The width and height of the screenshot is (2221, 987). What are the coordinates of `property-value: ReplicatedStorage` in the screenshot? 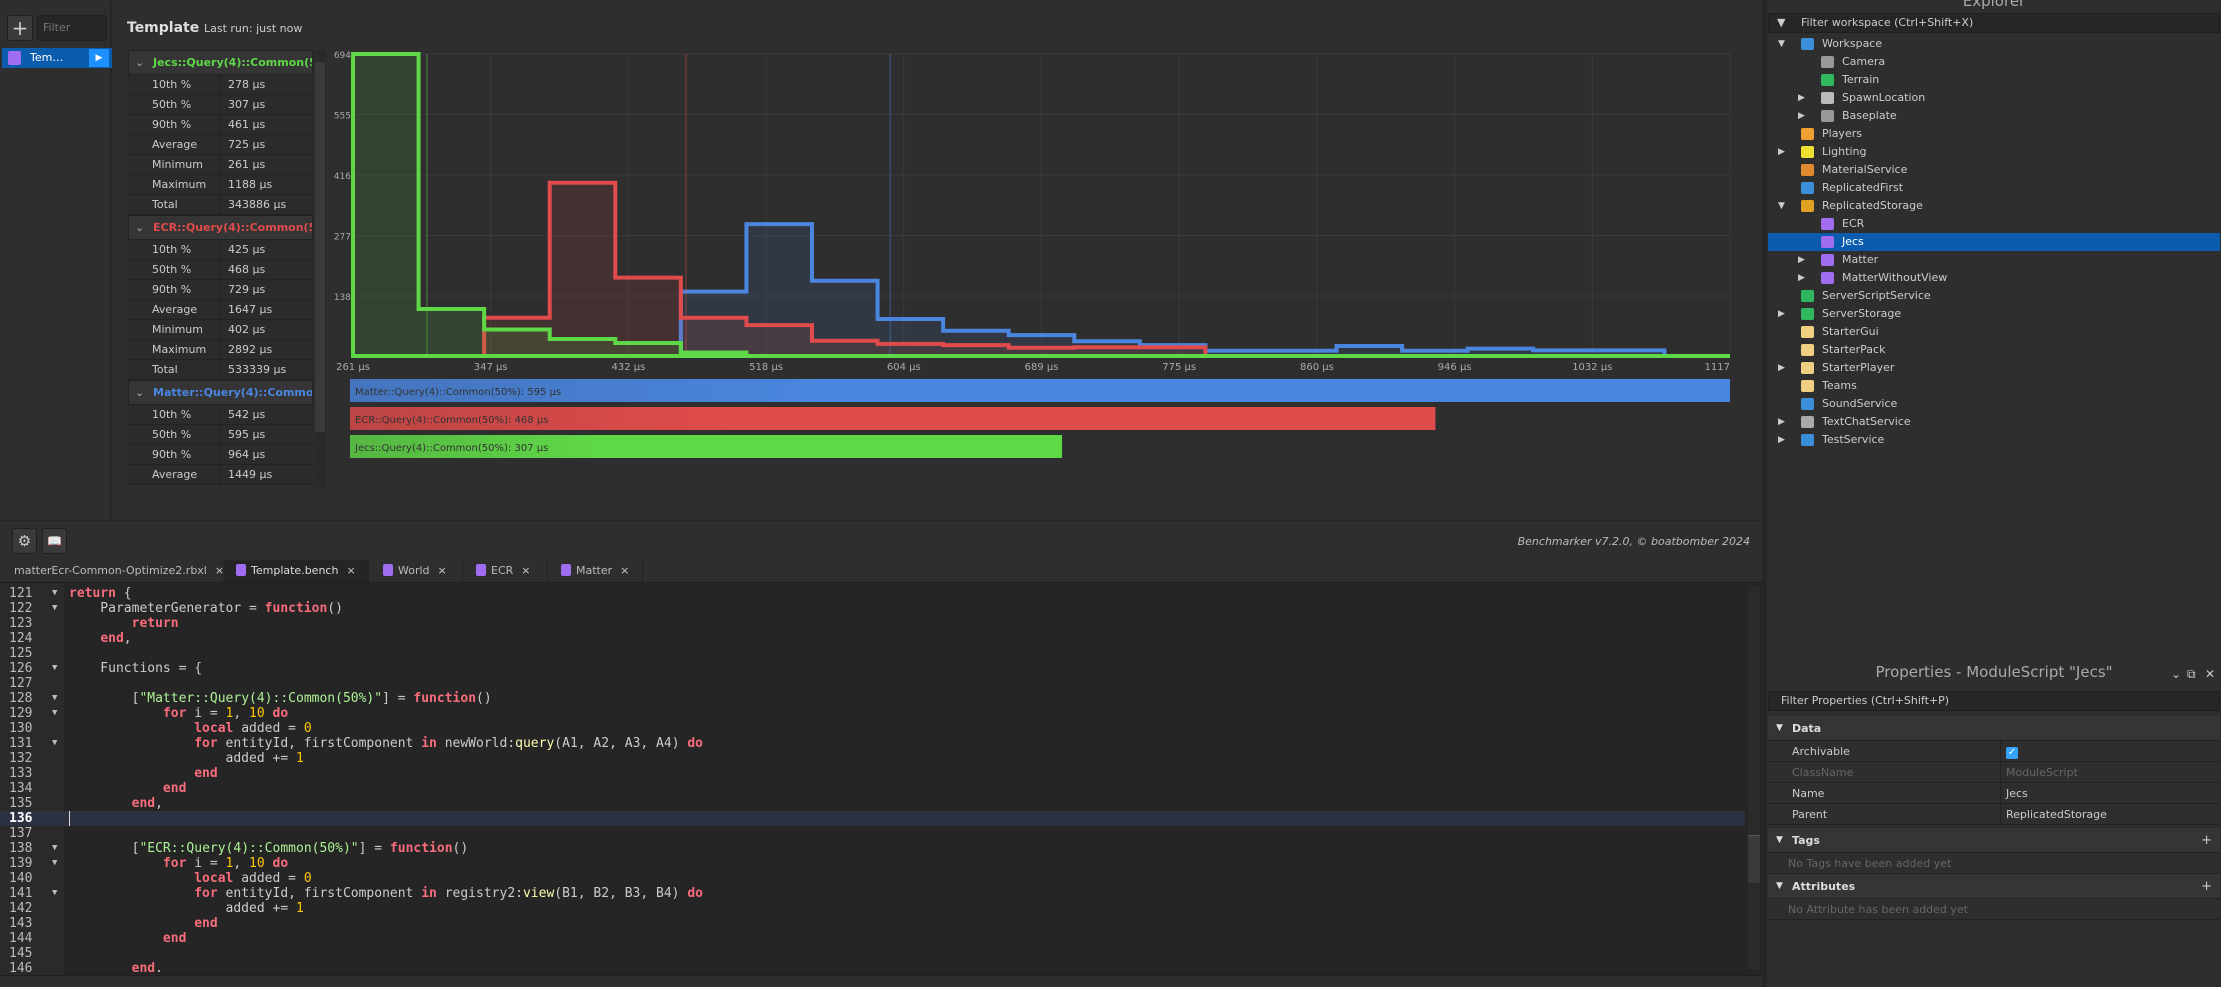 It's located at (2110, 814).